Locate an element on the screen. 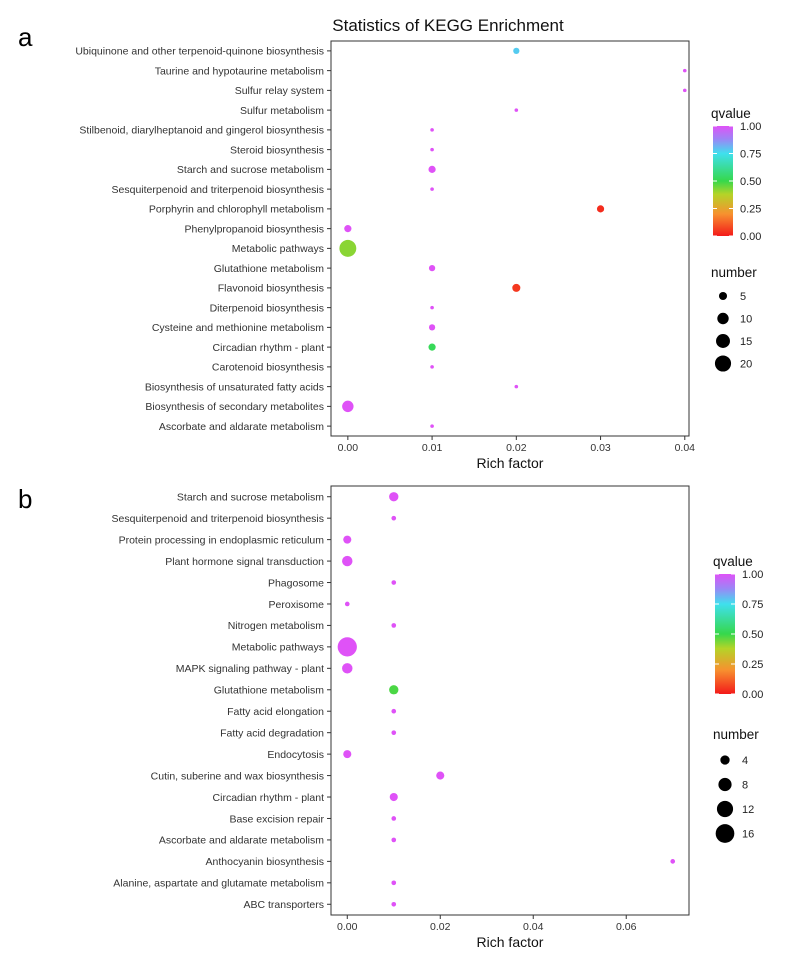 This screenshot has width=792, height=967. panel-a-title: Statistics of KEGG Enrichment is located at coordinates (448, 25).